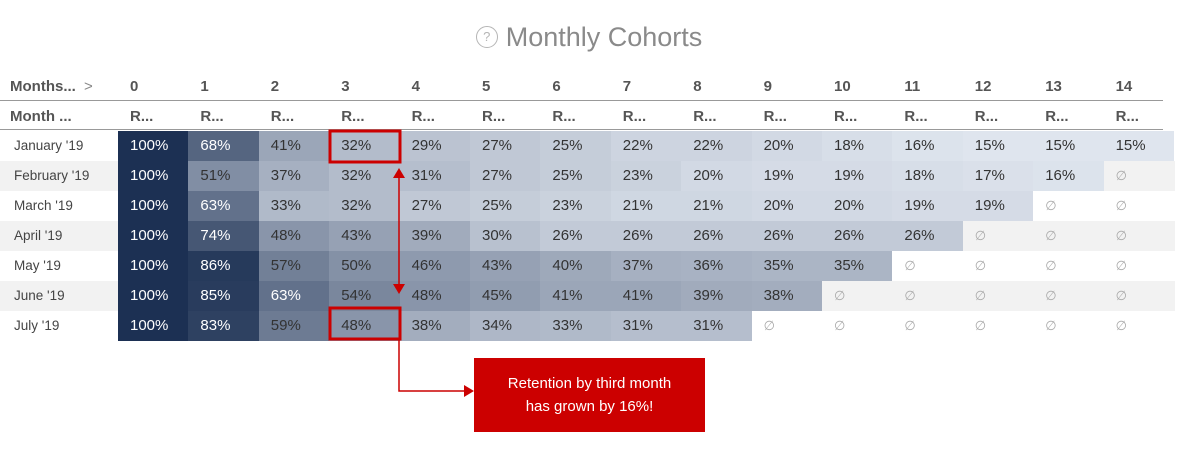 The height and width of the screenshot is (455, 1178). What do you see at coordinates (294, 266) in the screenshot?
I see `heatmap-cell: 57%` at bounding box center [294, 266].